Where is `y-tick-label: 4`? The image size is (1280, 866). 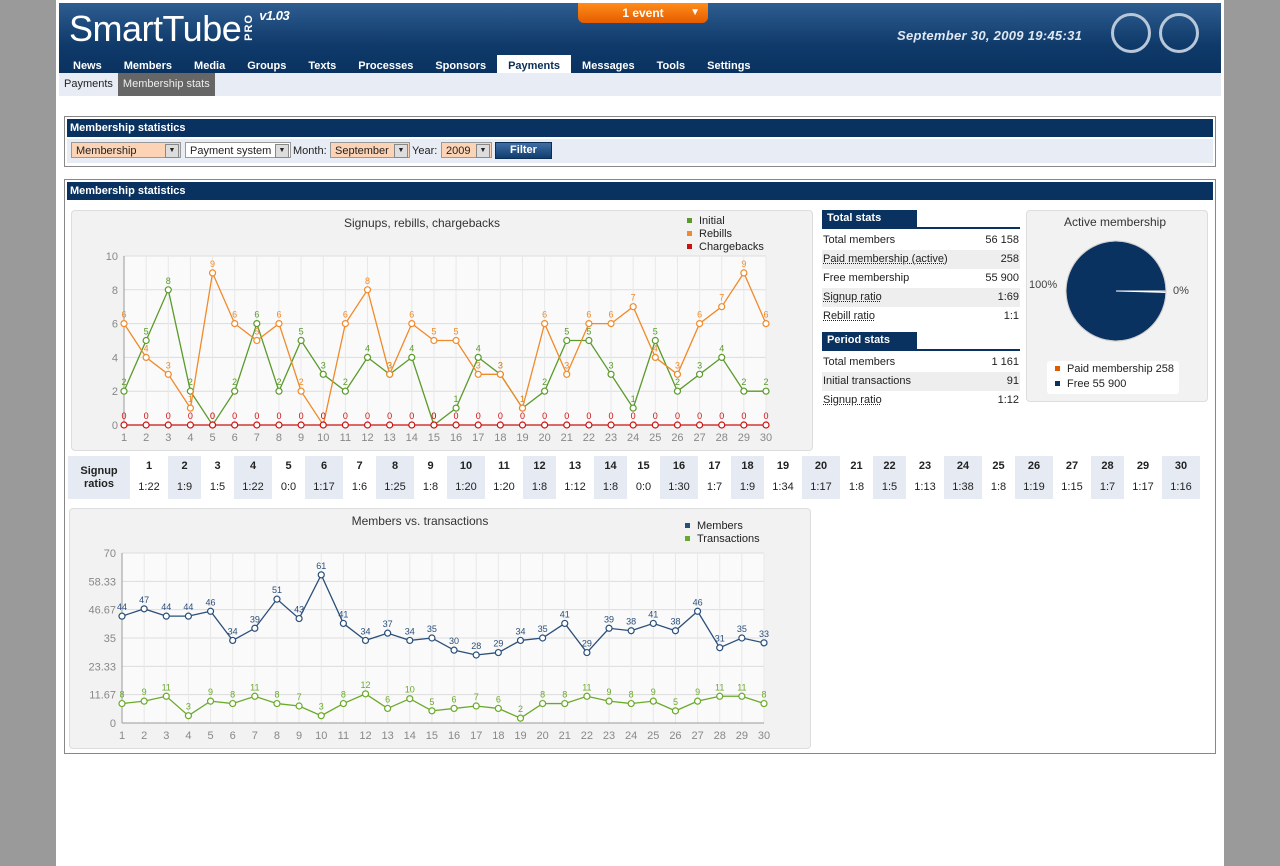 y-tick-label: 4 is located at coordinates (115, 358).